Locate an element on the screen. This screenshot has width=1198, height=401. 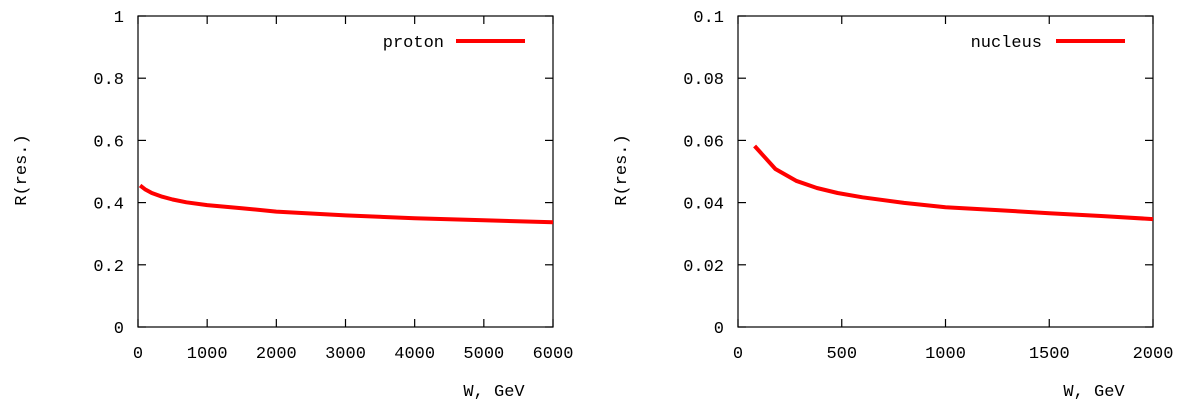
x-tick-label: 1500 is located at coordinates (1049, 354).